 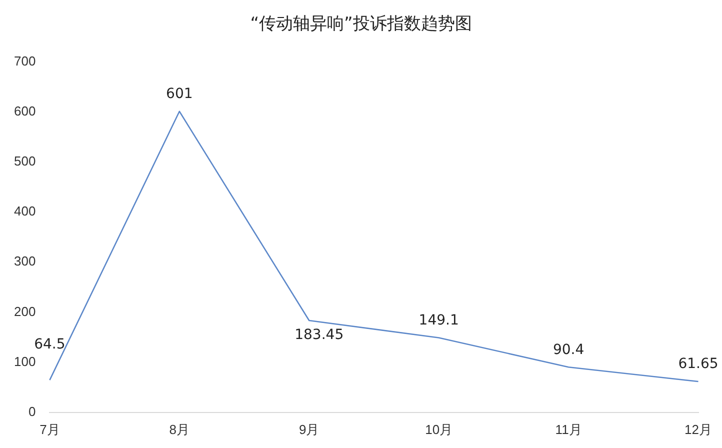 What do you see at coordinates (568, 350) in the screenshot?
I see `data-label: 90.4` at bounding box center [568, 350].